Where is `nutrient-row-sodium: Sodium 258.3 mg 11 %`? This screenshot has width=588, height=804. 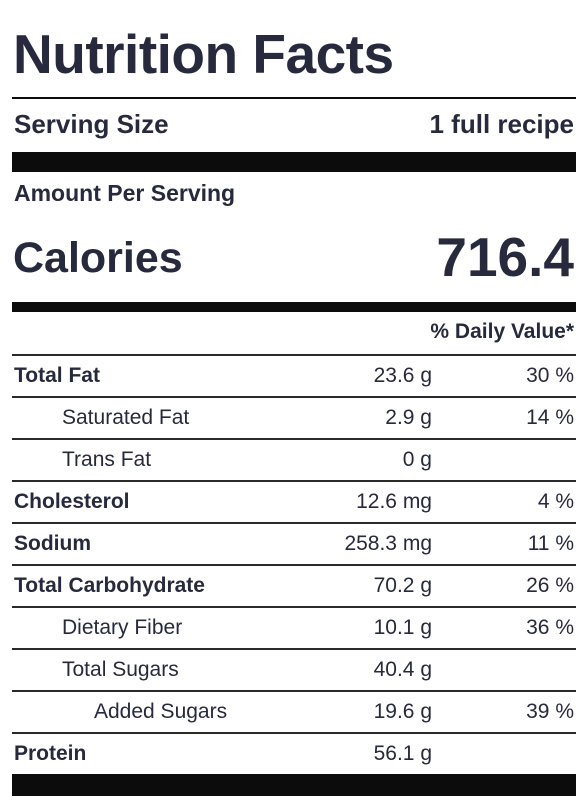 nutrient-row-sodium: Sodium 258.3 mg 11 % is located at coordinates (294, 543).